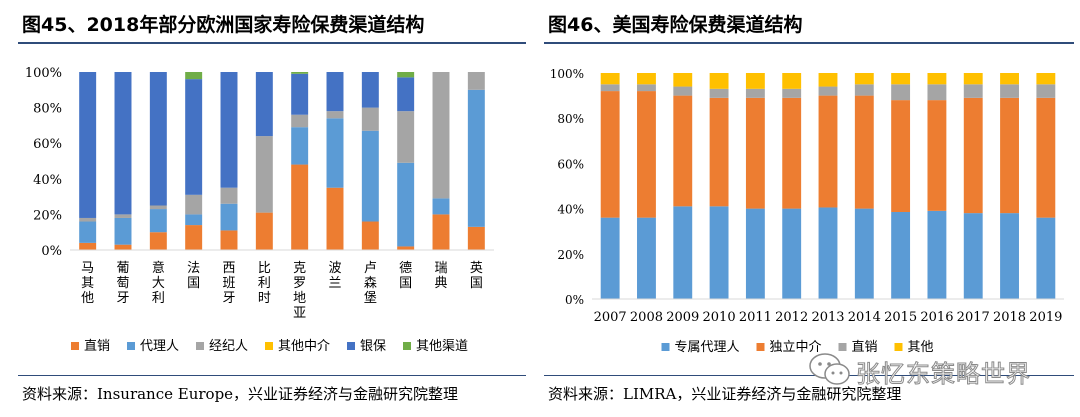 The height and width of the screenshot is (417, 1080). Describe the element at coordinates (373, 346) in the screenshot. I see `eu-legend-label: 银保` at that location.